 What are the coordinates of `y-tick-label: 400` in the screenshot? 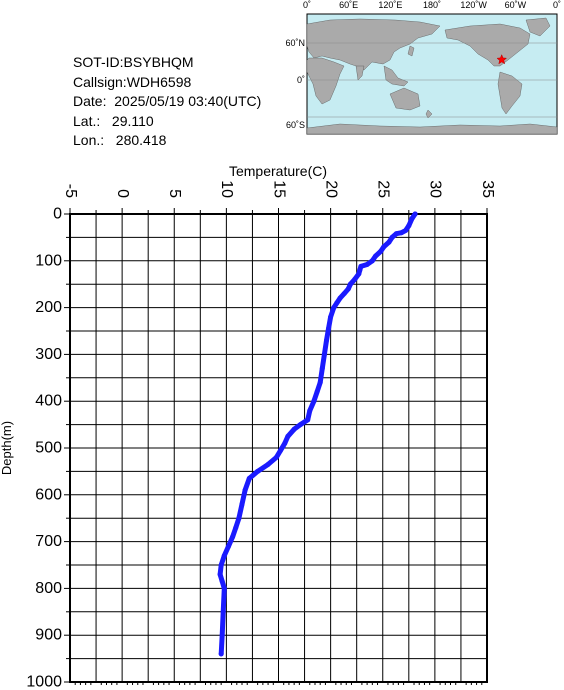 It's located at (48, 401).